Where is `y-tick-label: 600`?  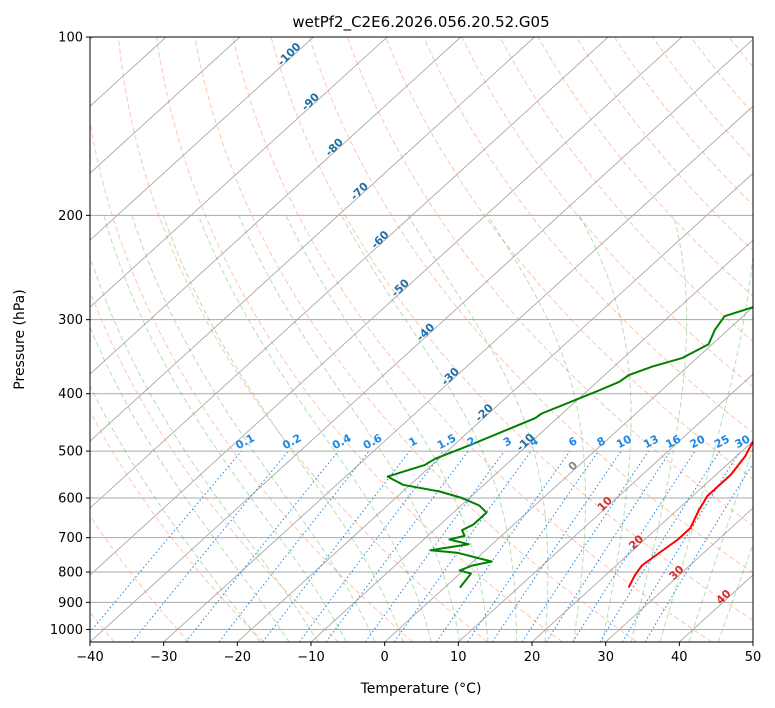 y-tick-label: 600 is located at coordinates (70, 499).